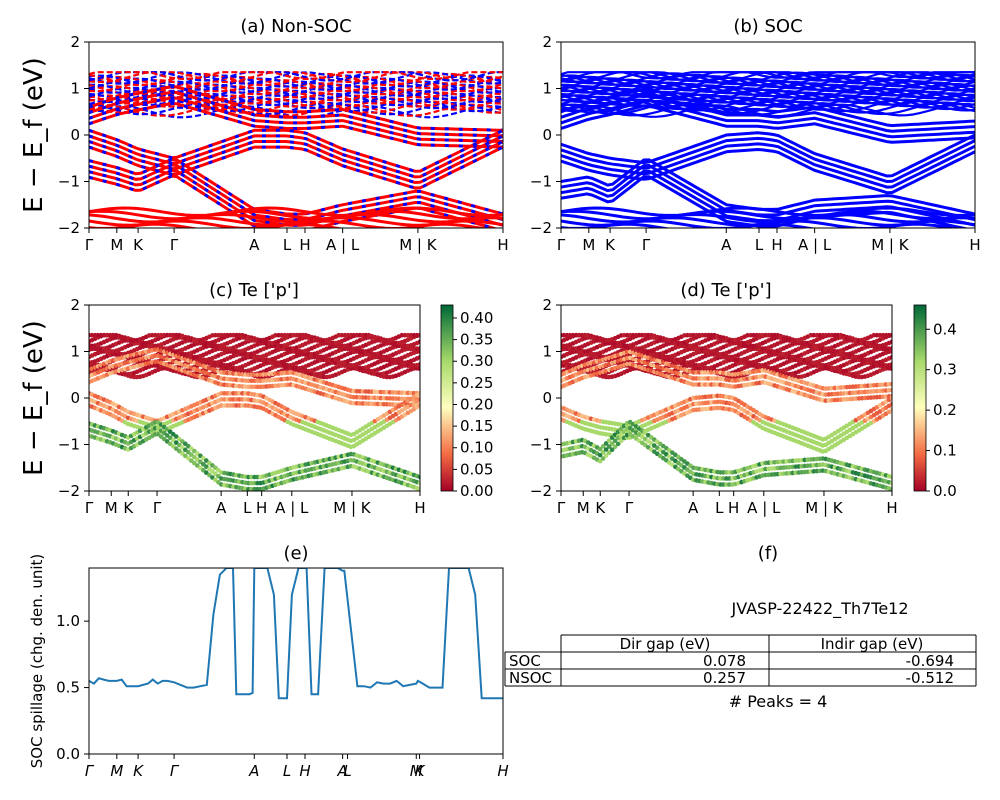  What do you see at coordinates (767, 26) in the screenshot?
I see `panel-b-title: (b) SOC` at bounding box center [767, 26].